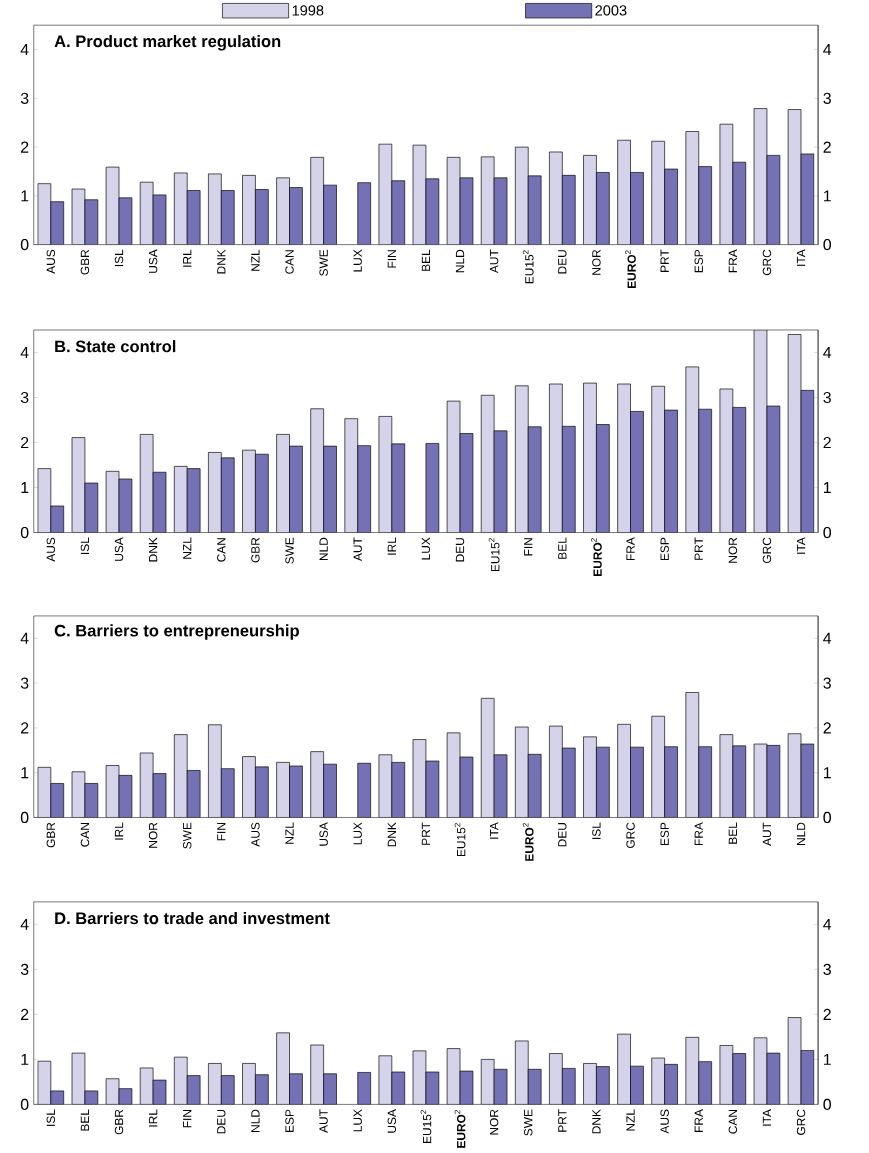 The image size is (869, 1153). I want to click on text: A. Product market regulation, so click(167, 42).